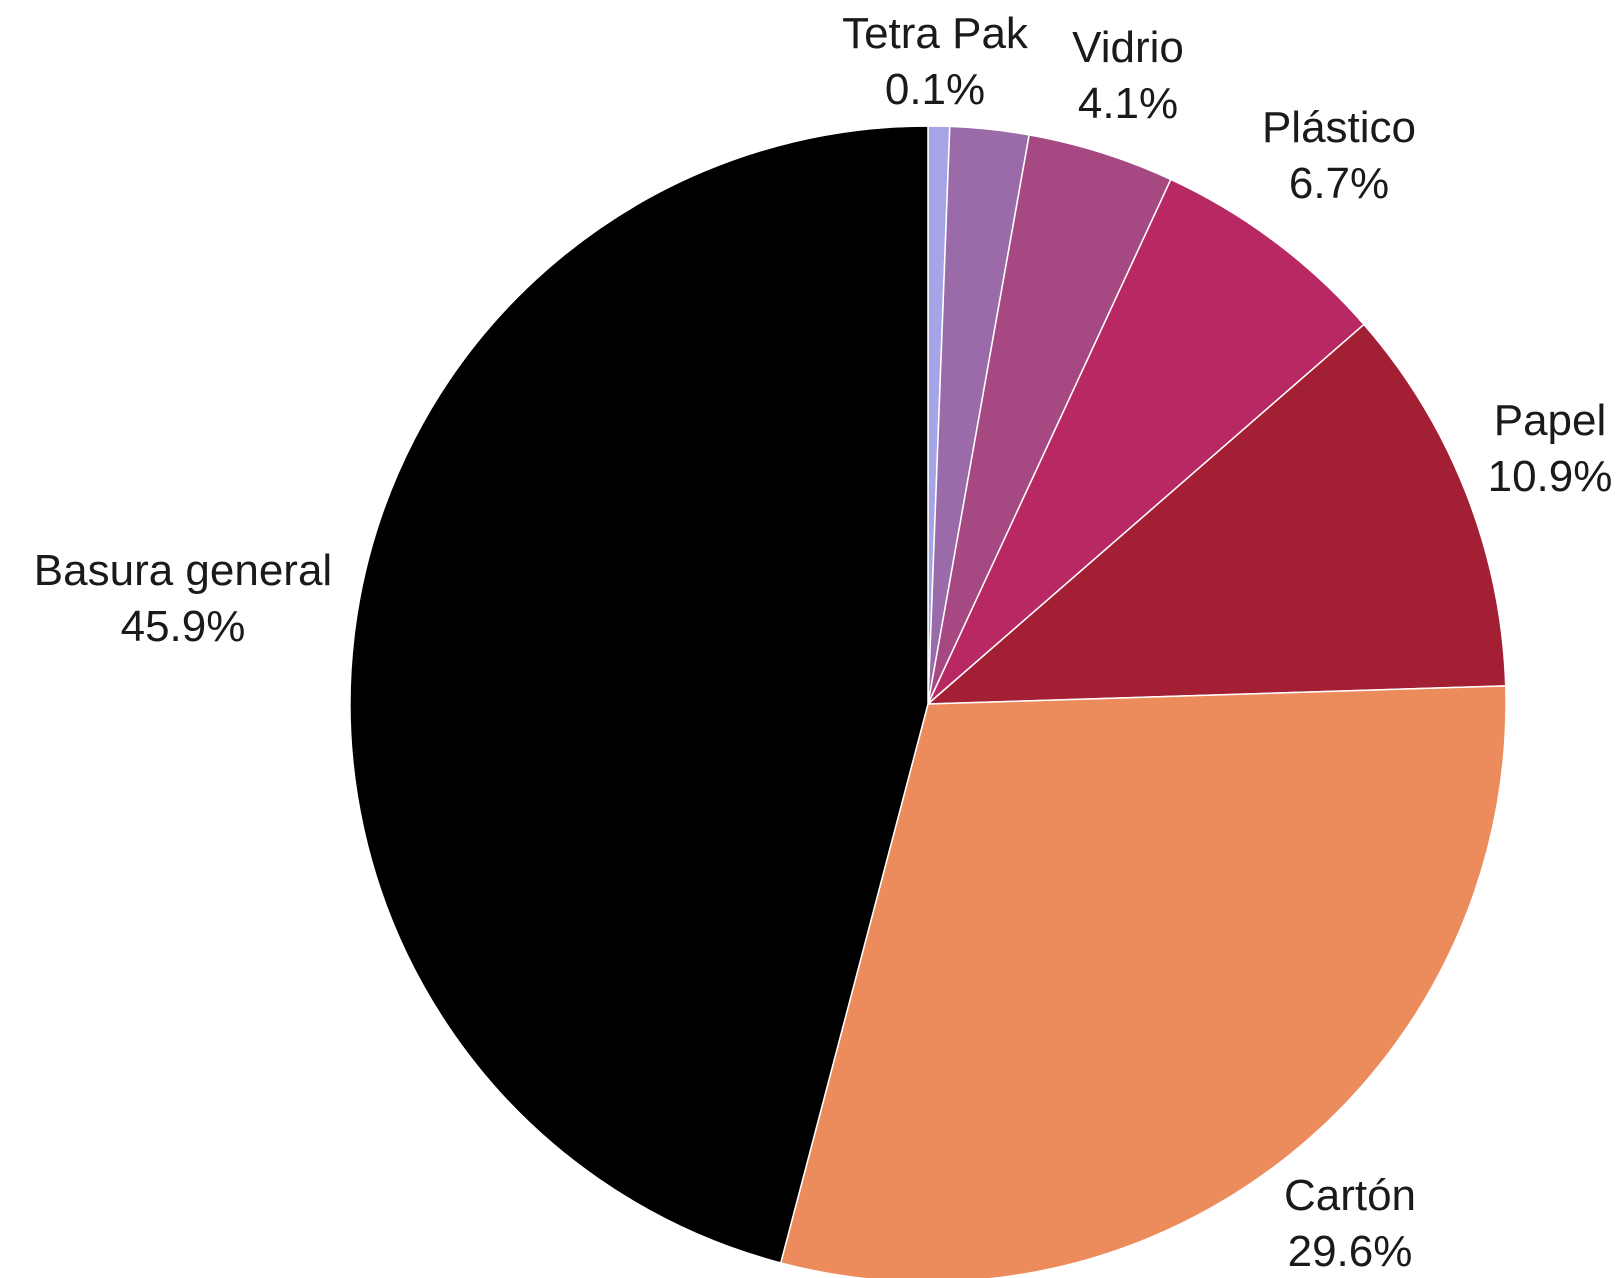 This screenshot has width=1621, height=1278. What do you see at coordinates (1350, 1251) in the screenshot?
I see `label-carton-value: 29.6%` at bounding box center [1350, 1251].